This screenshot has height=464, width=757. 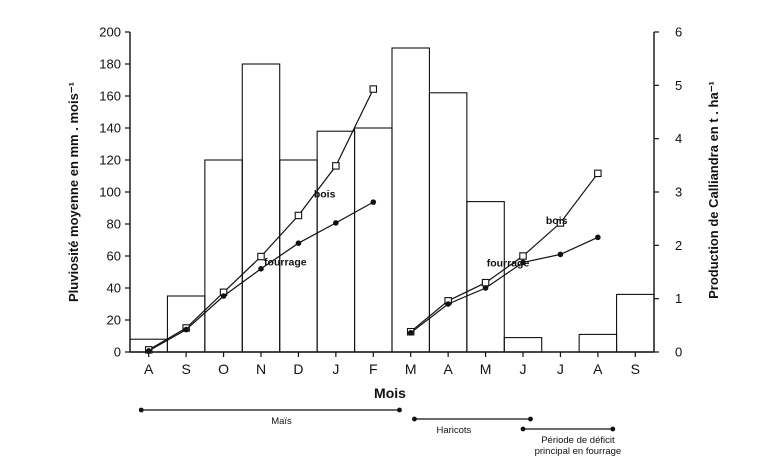 What do you see at coordinates (114, 224) in the screenshot?
I see `y-tick-label-left: 80` at bounding box center [114, 224].